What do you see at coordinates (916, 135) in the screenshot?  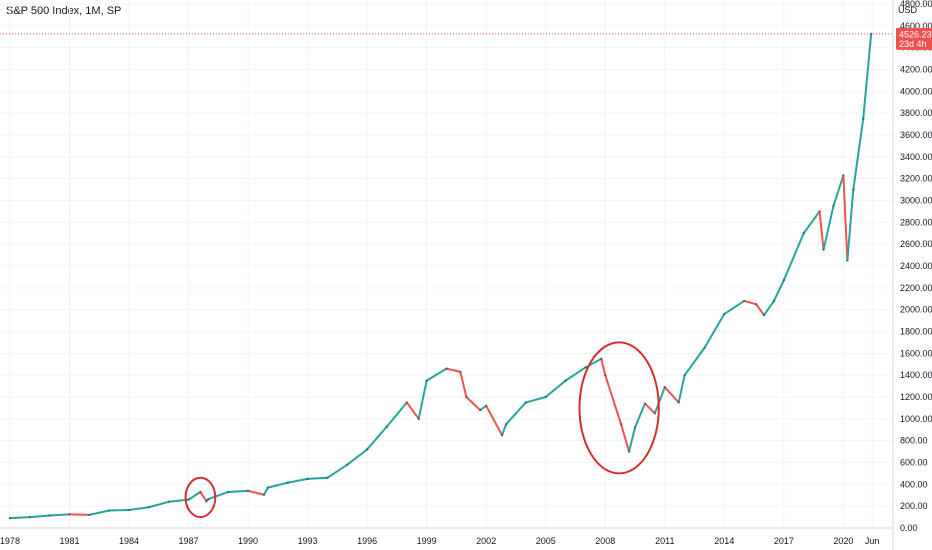 I see `y-tick-label: 3600.00` at bounding box center [916, 135].